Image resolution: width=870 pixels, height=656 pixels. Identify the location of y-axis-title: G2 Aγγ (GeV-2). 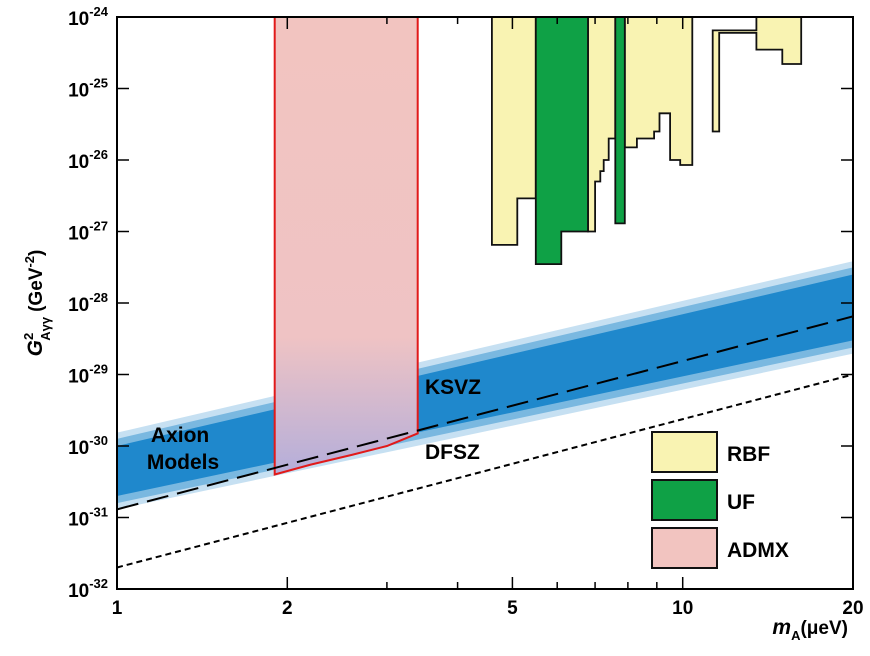
(37, 303).